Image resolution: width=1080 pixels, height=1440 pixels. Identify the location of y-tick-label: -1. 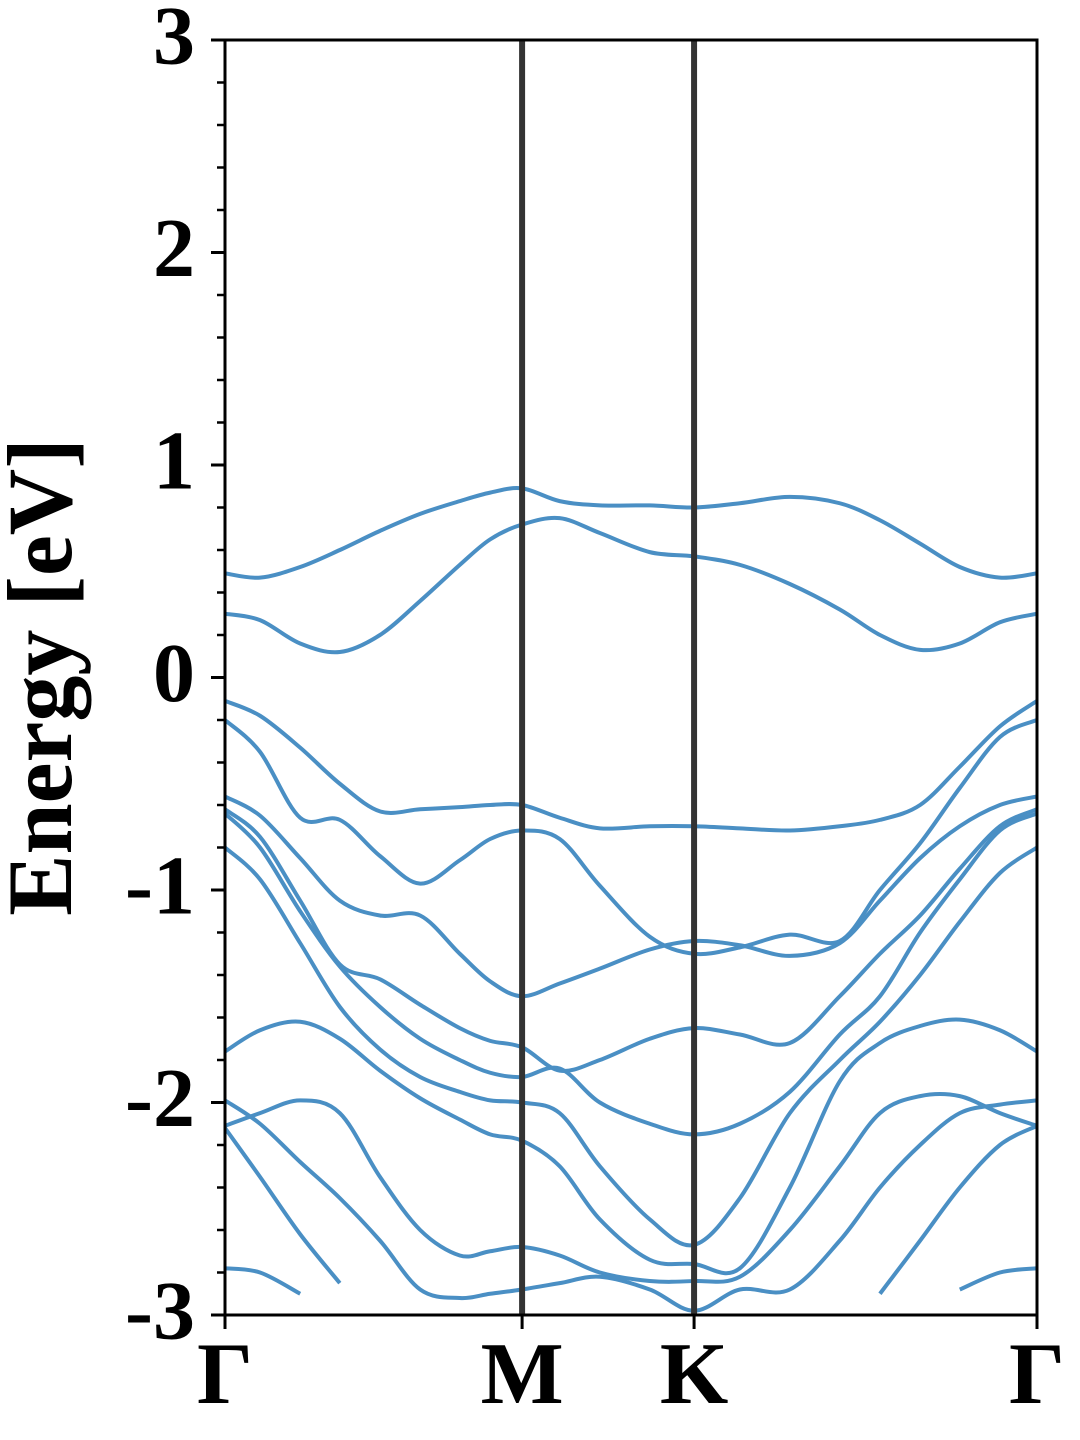
(160, 885).